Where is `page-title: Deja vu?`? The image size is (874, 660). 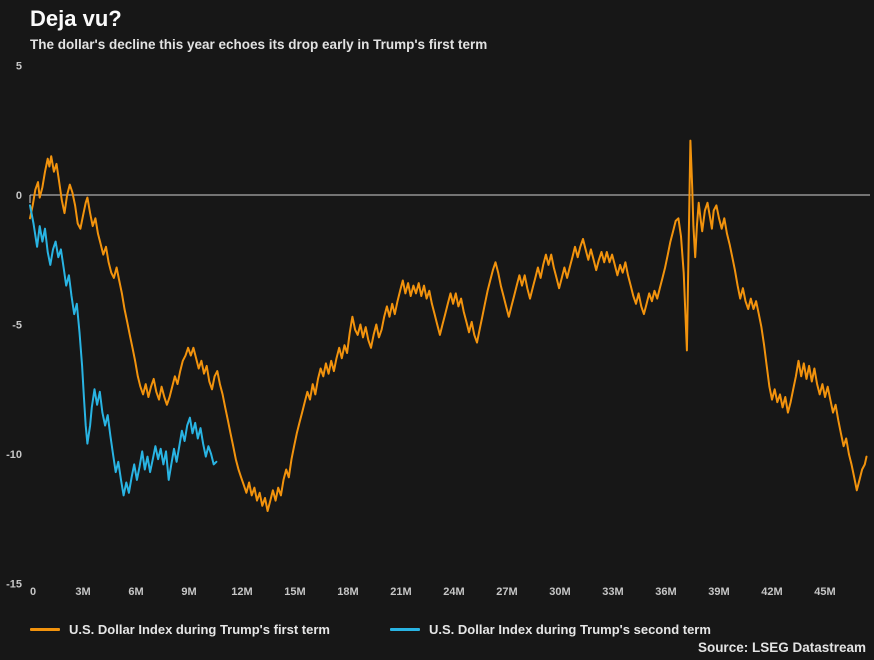
page-title: Deja vu? is located at coordinates (76, 18).